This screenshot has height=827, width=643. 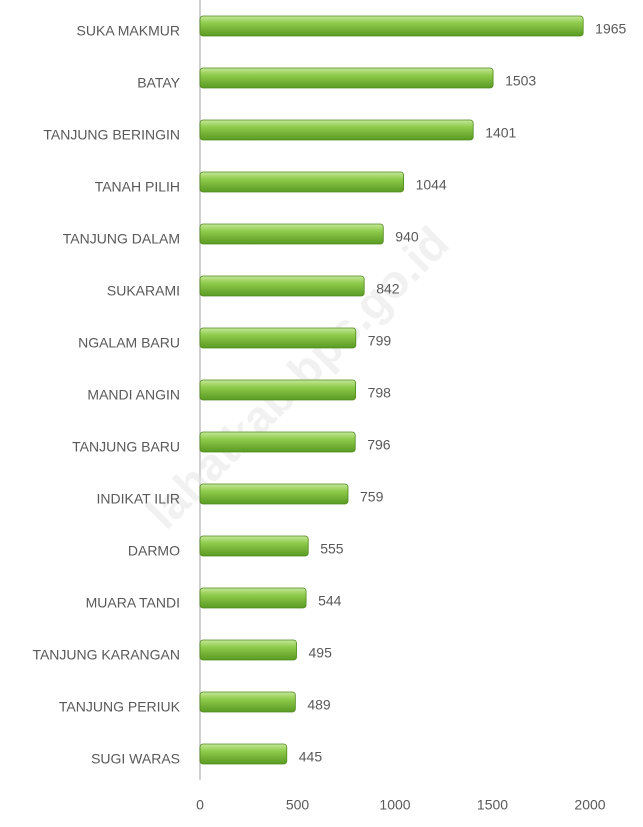 What do you see at coordinates (121, 239) in the screenshot?
I see `y-tick-label: TANJUNG DALAM` at bounding box center [121, 239].